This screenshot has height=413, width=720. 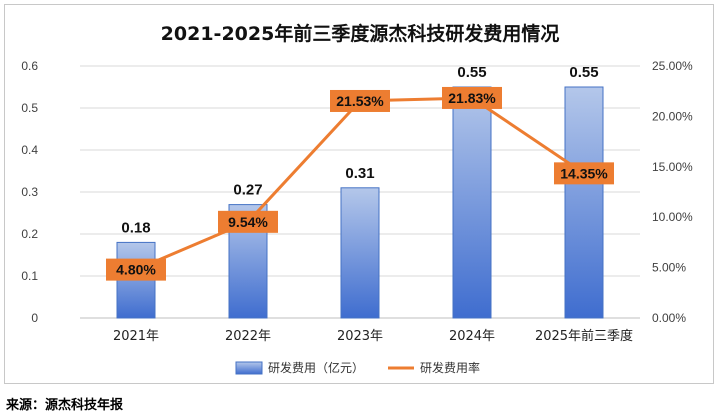 What do you see at coordinates (29, 276) in the screenshot?
I see `left-tick-label: 0.1` at bounding box center [29, 276].